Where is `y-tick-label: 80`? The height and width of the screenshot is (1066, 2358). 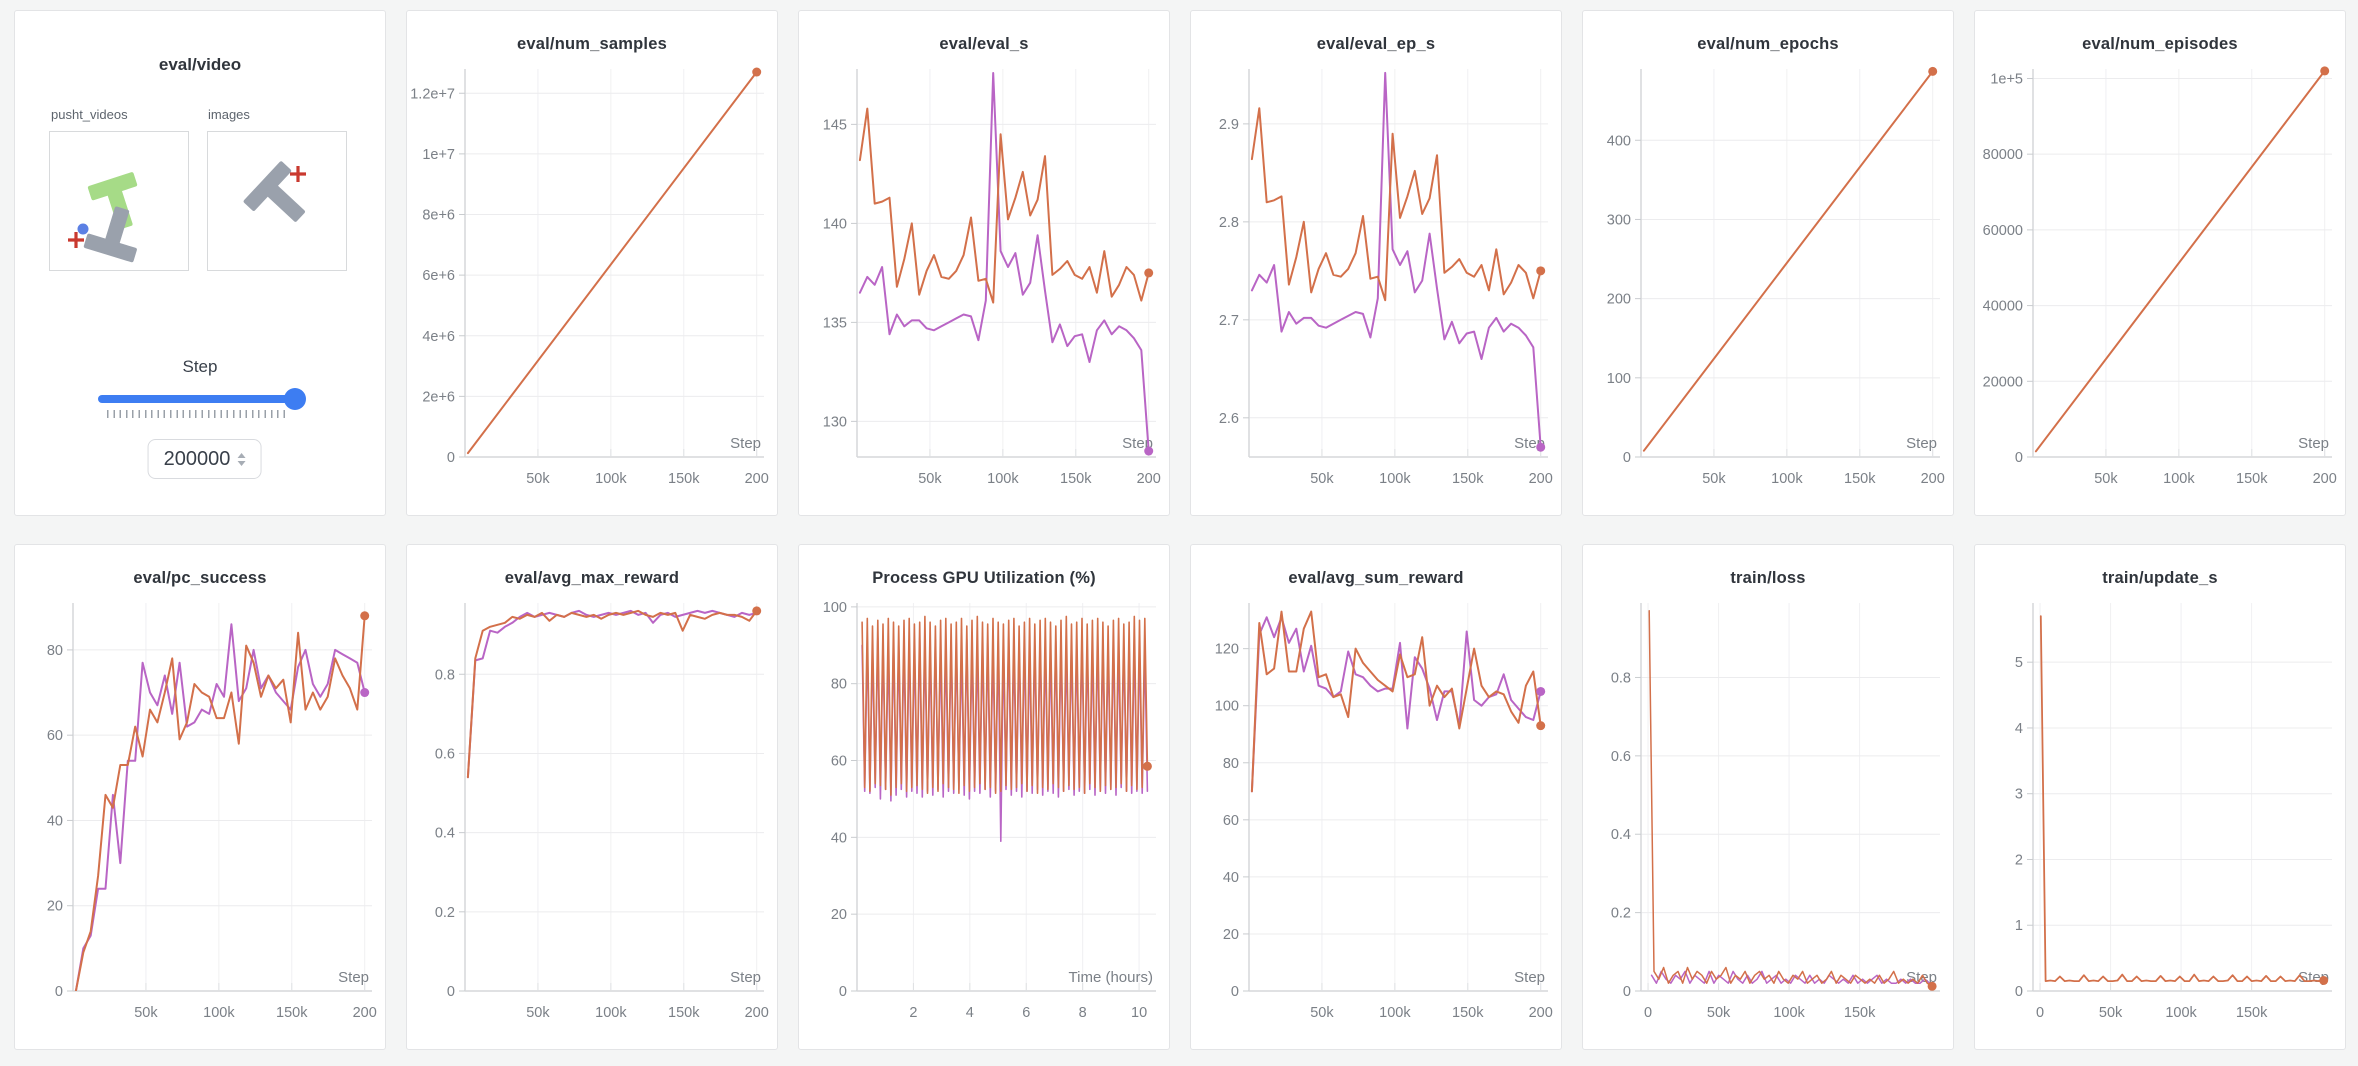 y-tick-label: 80 is located at coordinates (1231, 764).